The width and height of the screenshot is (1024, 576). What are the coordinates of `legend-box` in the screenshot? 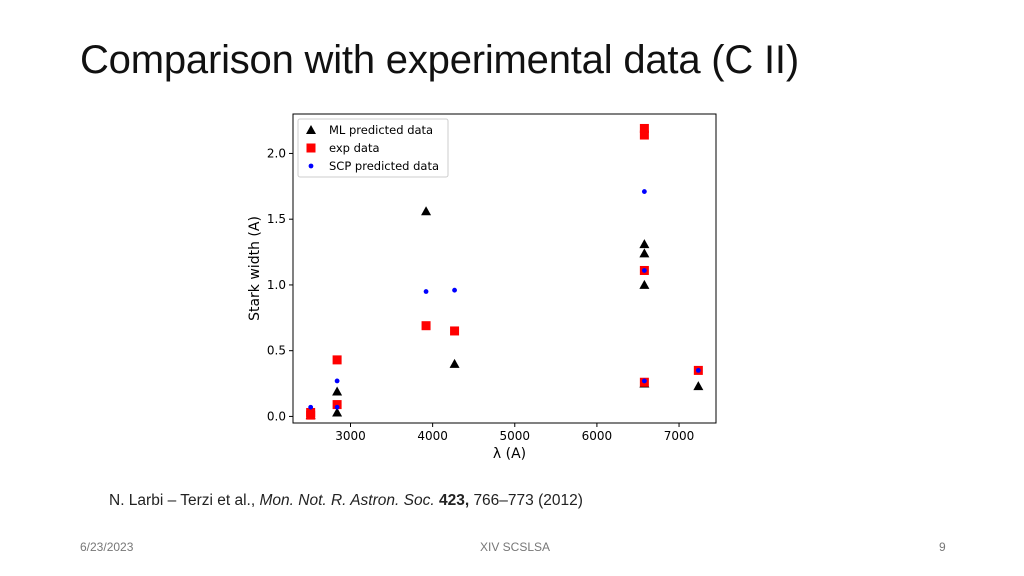 It's located at (373, 148).